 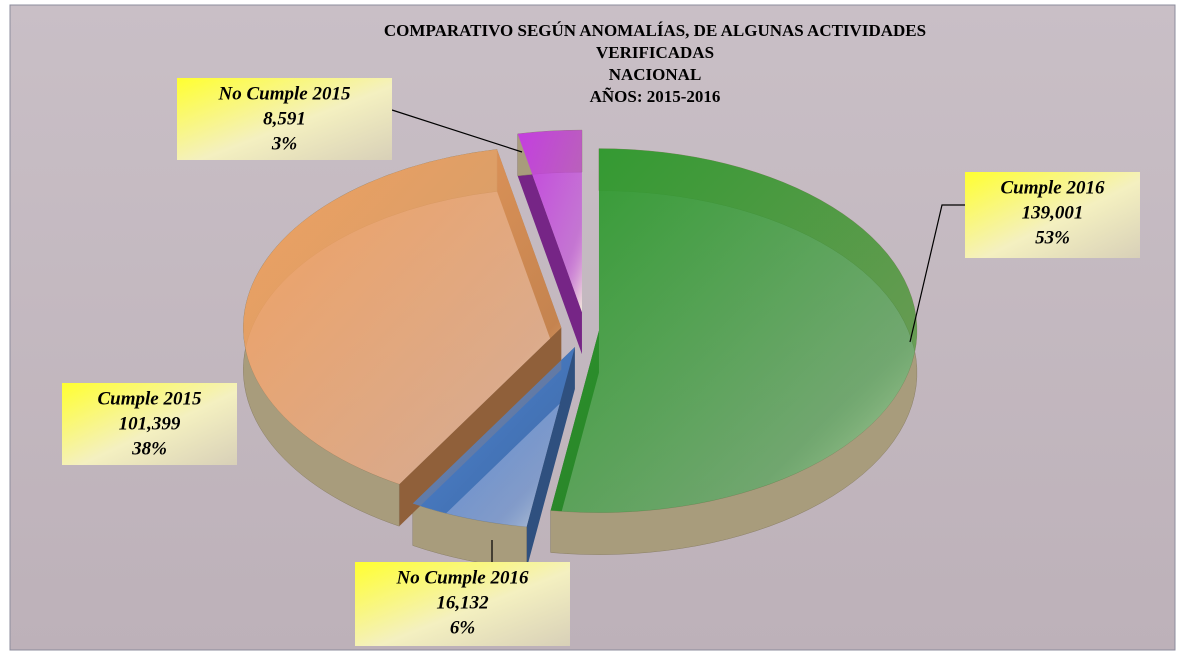 I want to click on slice-name: Cumple 2015, so click(x=150, y=398).